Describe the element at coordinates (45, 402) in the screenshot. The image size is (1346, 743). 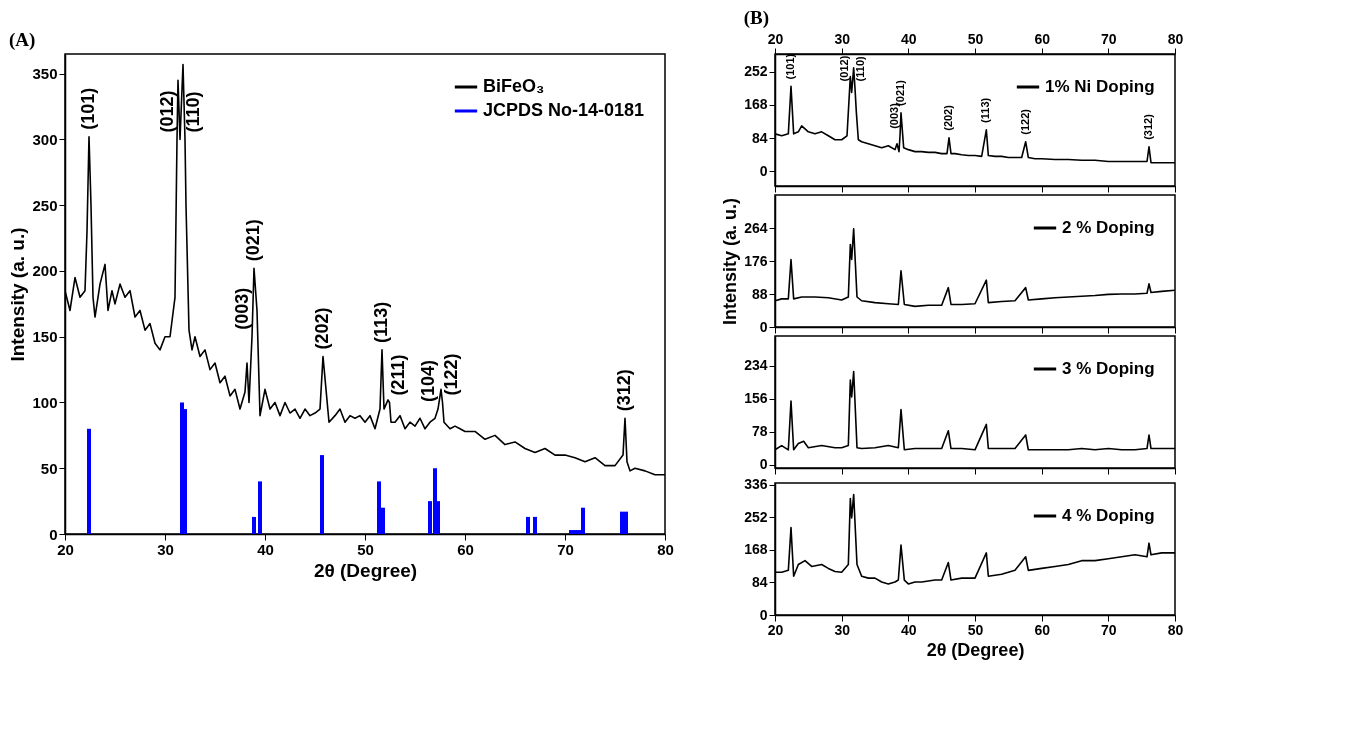
I see `y-tick-label: 100` at that location.